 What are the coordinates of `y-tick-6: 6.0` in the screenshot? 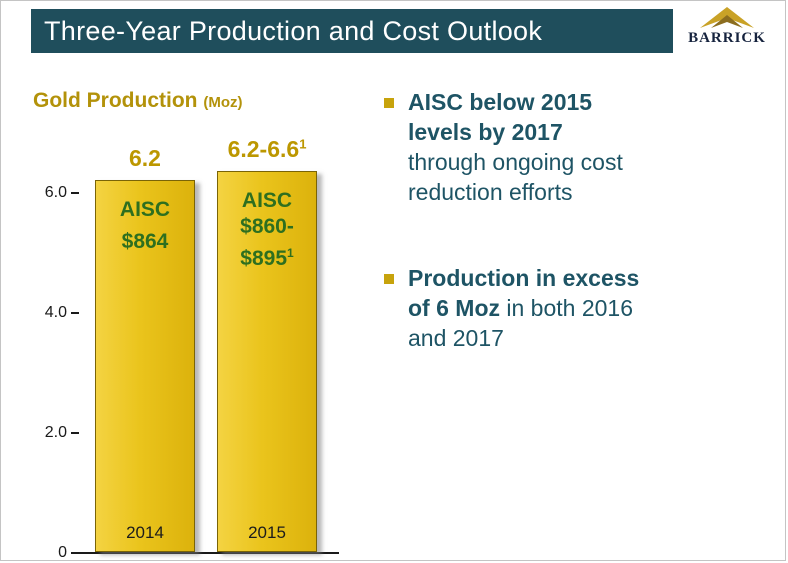 It's located at (55, 193).